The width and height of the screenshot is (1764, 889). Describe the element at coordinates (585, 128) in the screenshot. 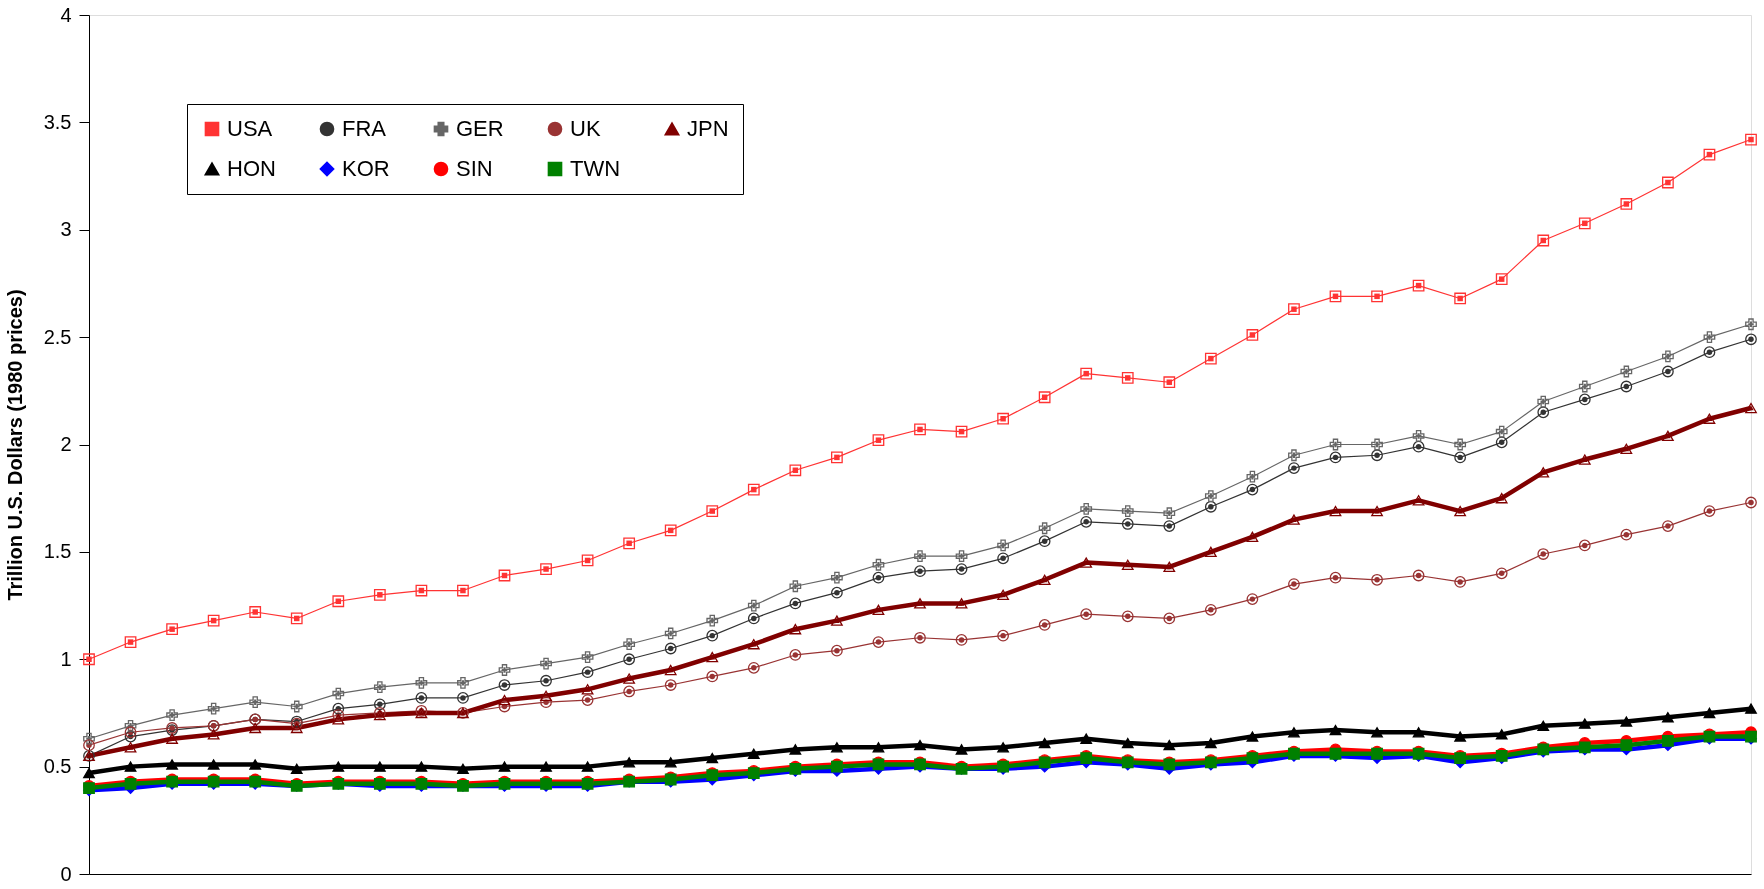

I see `legend-label: UK` at that location.